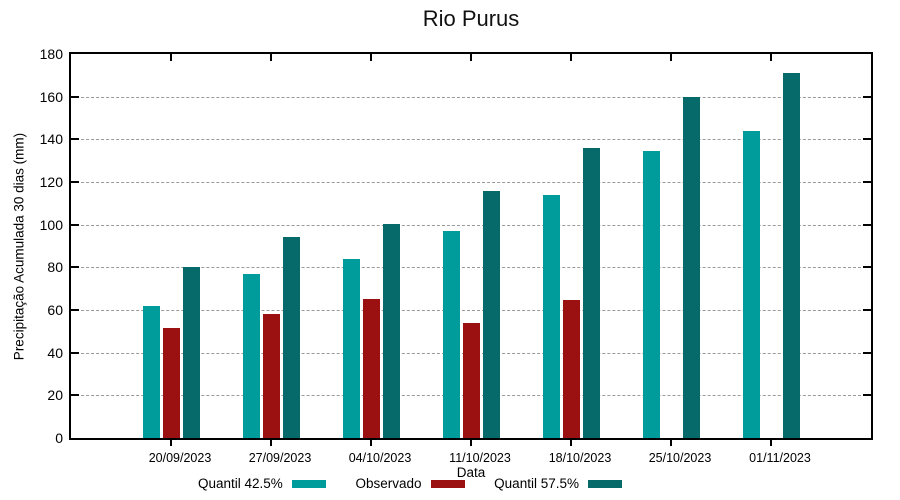 The image size is (900, 500). Describe the element at coordinates (491, 314) in the screenshot. I see `bar-quantil-57-5--3` at that location.